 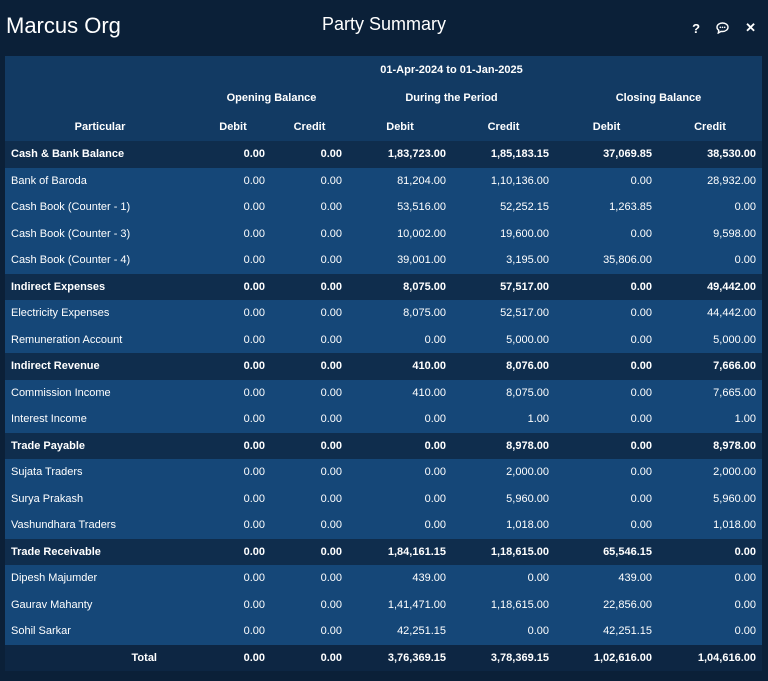 What do you see at coordinates (696, 28) in the screenshot?
I see `help-icon: ?` at bounding box center [696, 28].